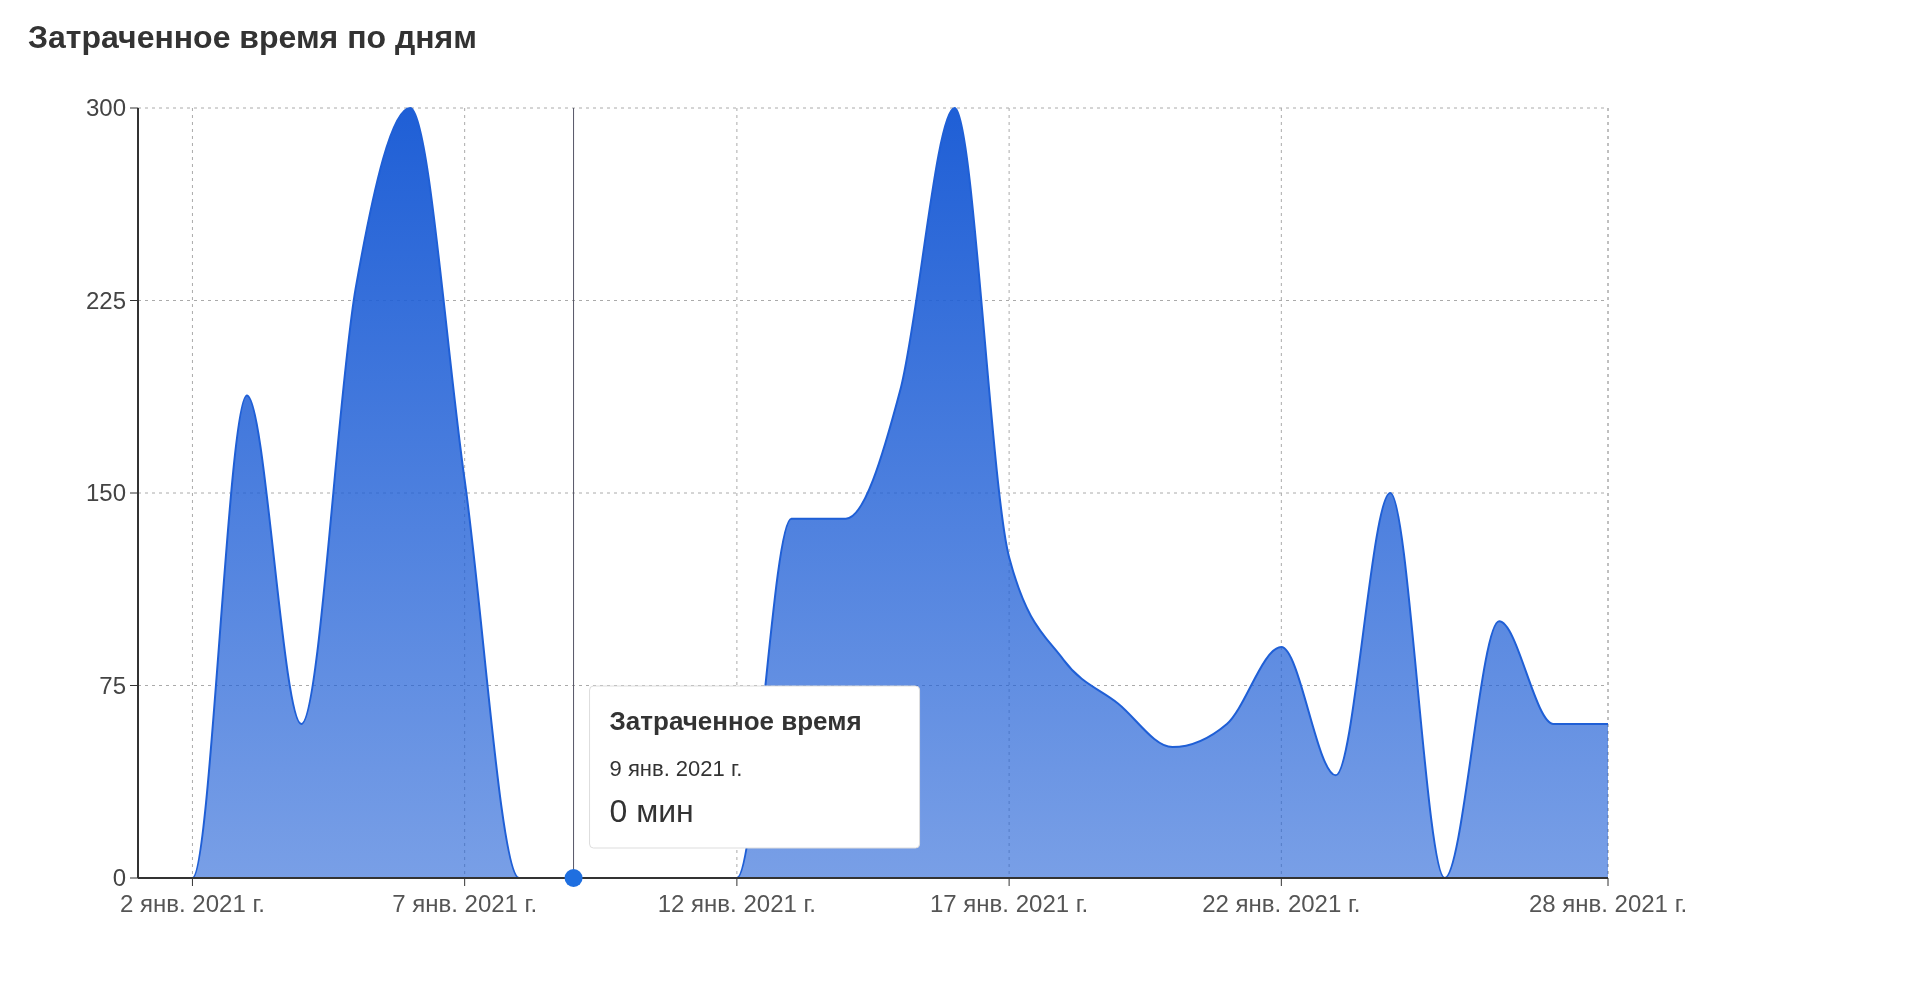  I want to click on annotation: Затраченное время 9 янв. 2021 г. 0 мин, so click(735, 767).